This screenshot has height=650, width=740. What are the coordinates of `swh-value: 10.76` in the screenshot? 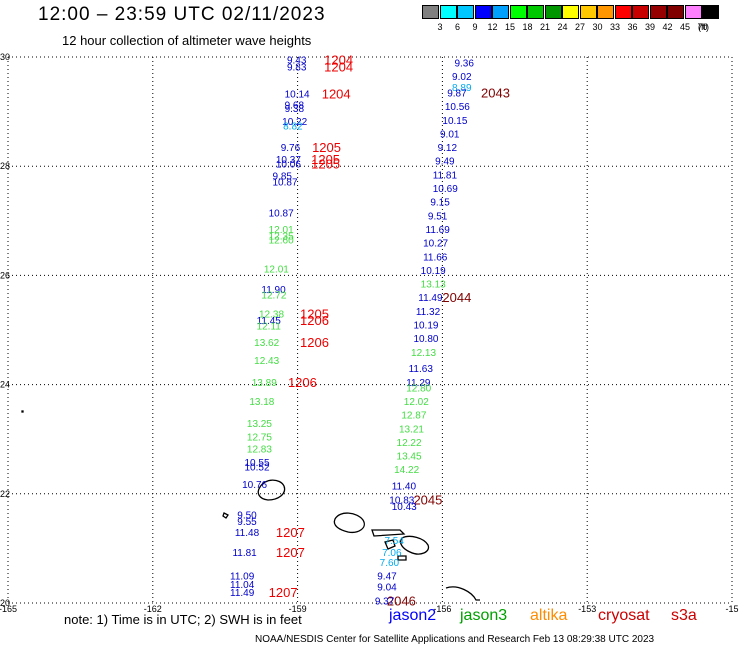 It's located at (254, 485).